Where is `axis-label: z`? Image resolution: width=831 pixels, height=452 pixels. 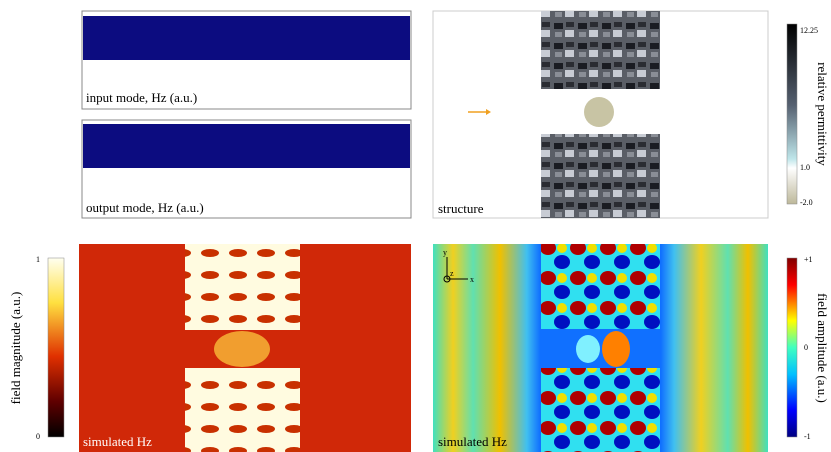
axis-label: z is located at coordinates (452, 273).